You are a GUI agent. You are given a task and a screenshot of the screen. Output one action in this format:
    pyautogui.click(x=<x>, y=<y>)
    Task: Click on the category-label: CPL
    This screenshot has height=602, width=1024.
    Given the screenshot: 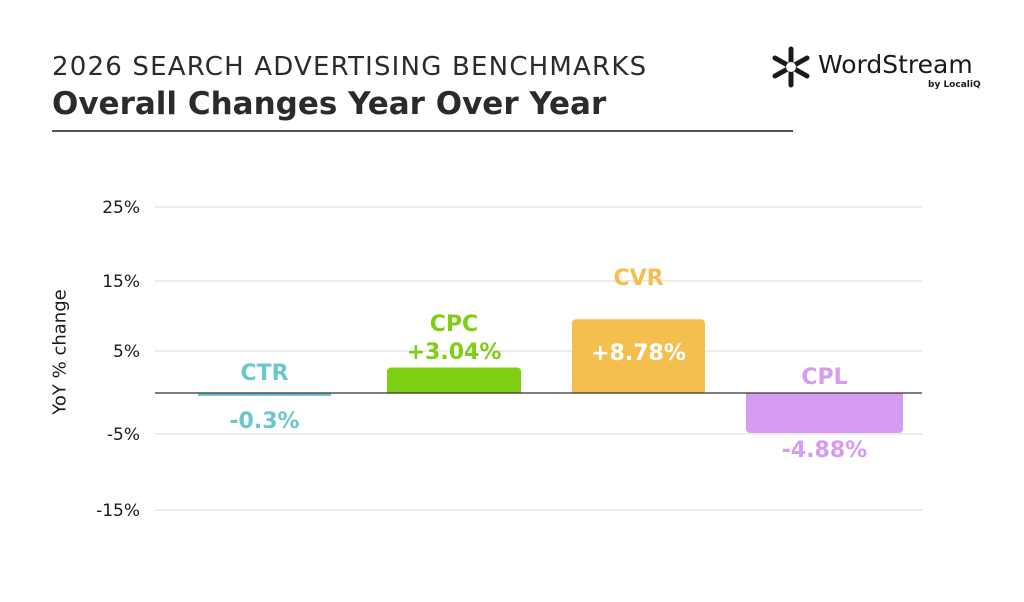 What is the action you would take?
    pyautogui.click(x=824, y=377)
    